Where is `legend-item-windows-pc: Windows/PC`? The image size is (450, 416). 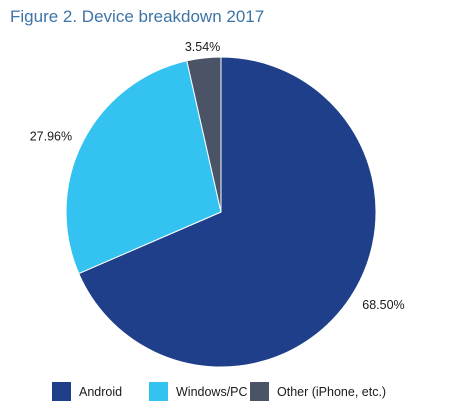
legend-item-windows-pc: Windows/PC is located at coordinates (198, 391).